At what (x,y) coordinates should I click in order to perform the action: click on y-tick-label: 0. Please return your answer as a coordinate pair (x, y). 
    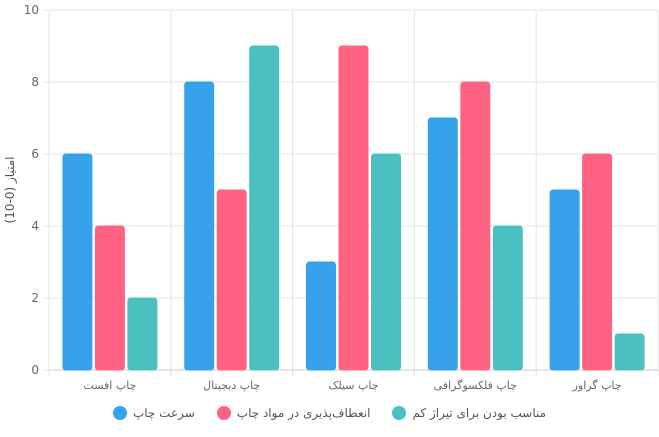
    Looking at the image, I should click on (35, 370).